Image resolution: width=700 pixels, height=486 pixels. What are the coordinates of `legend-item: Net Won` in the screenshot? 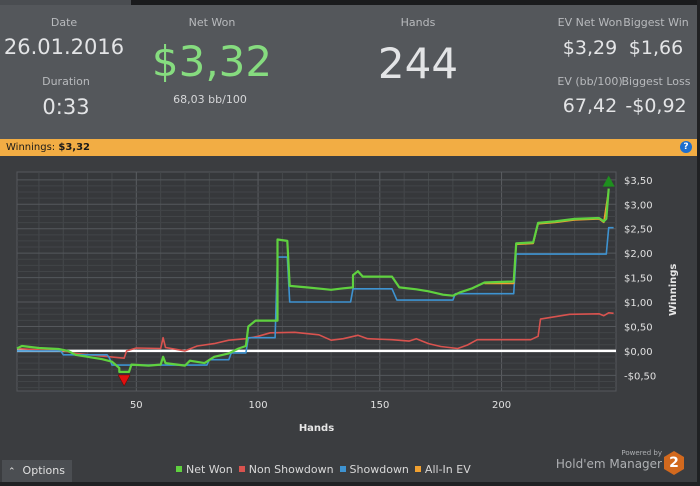 It's located at (204, 469).